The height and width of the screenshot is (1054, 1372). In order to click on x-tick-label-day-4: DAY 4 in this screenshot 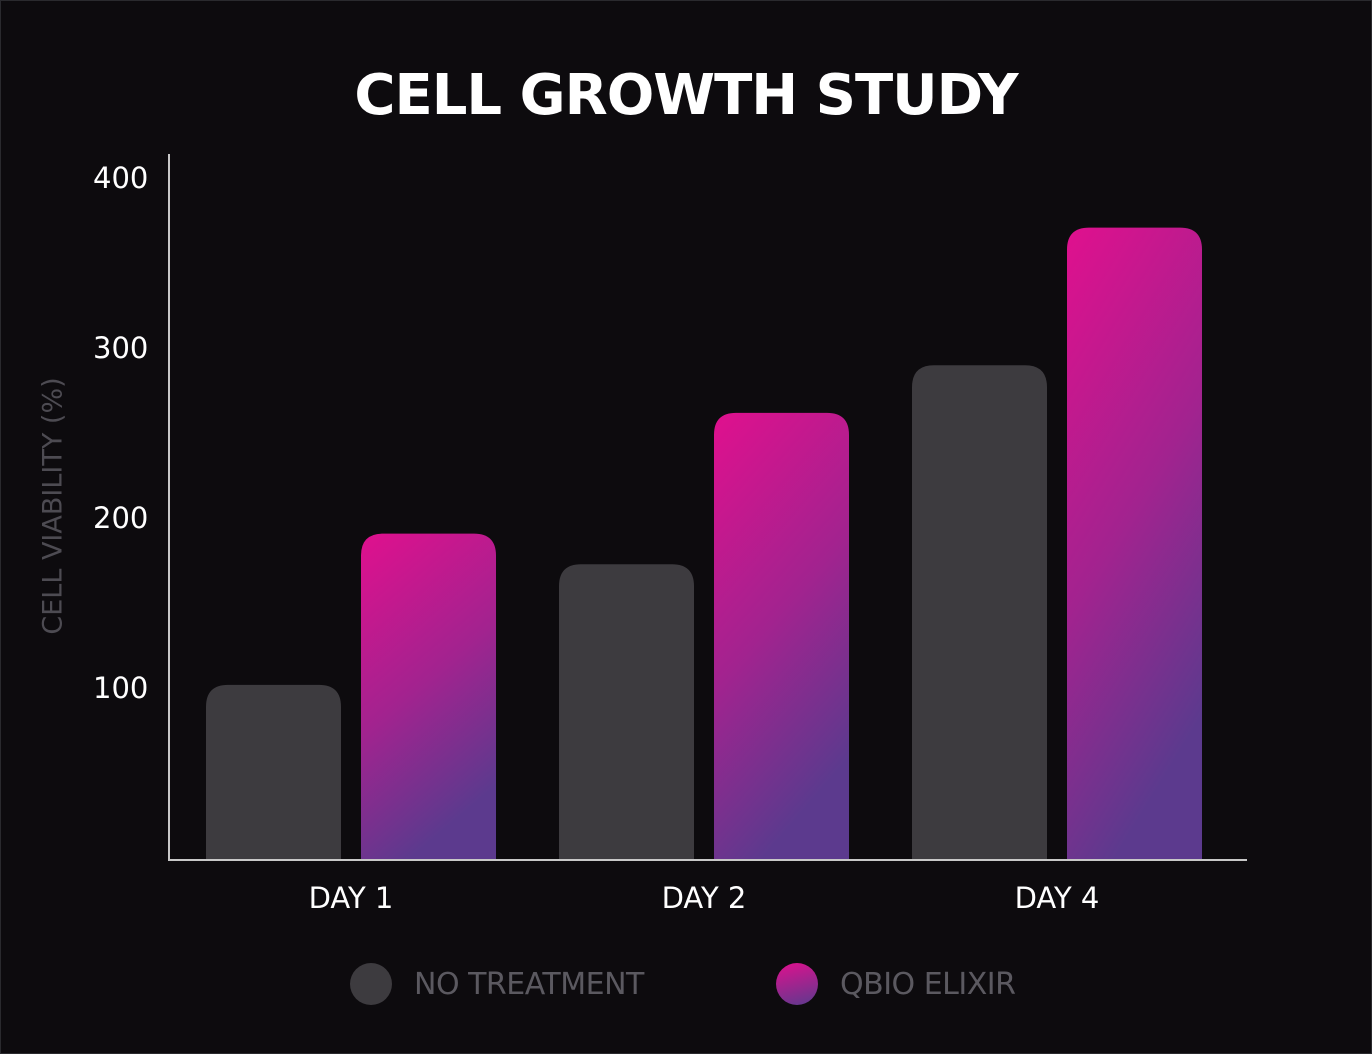, I will do `click(1057, 898)`.